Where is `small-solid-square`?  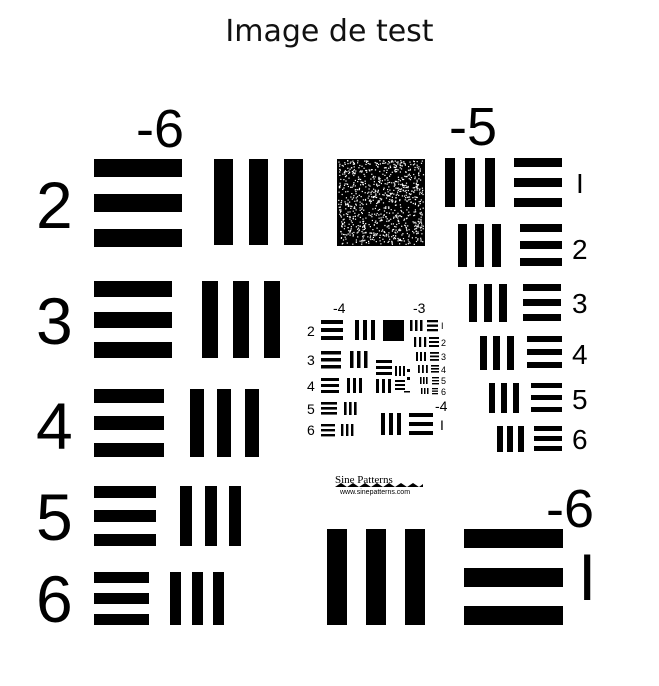 small-solid-square is located at coordinates (393, 330).